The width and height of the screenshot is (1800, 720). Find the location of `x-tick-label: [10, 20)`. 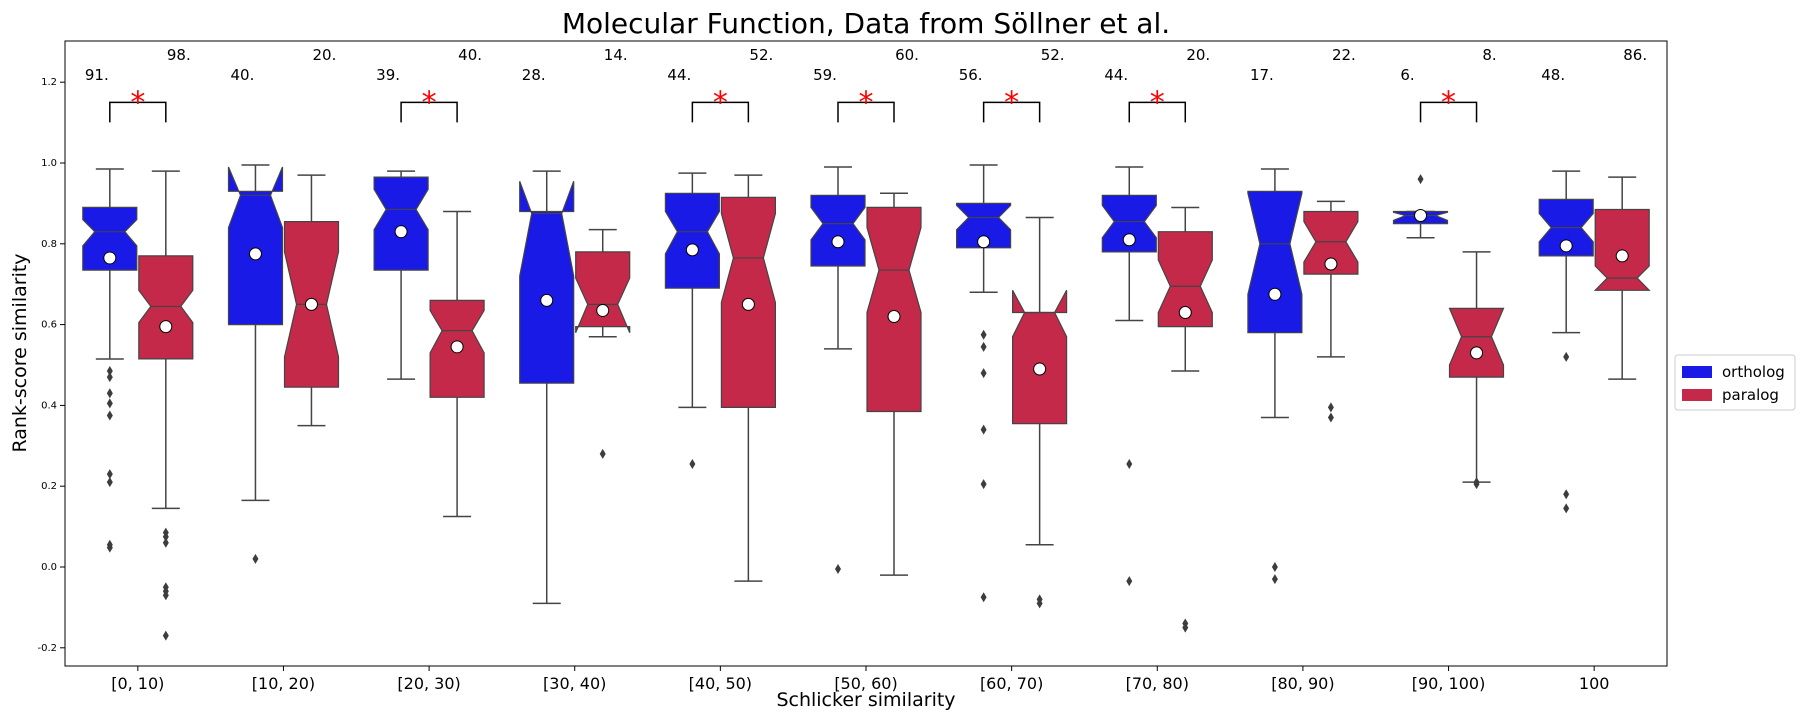

x-tick-label: [10, 20) is located at coordinates (283, 683).